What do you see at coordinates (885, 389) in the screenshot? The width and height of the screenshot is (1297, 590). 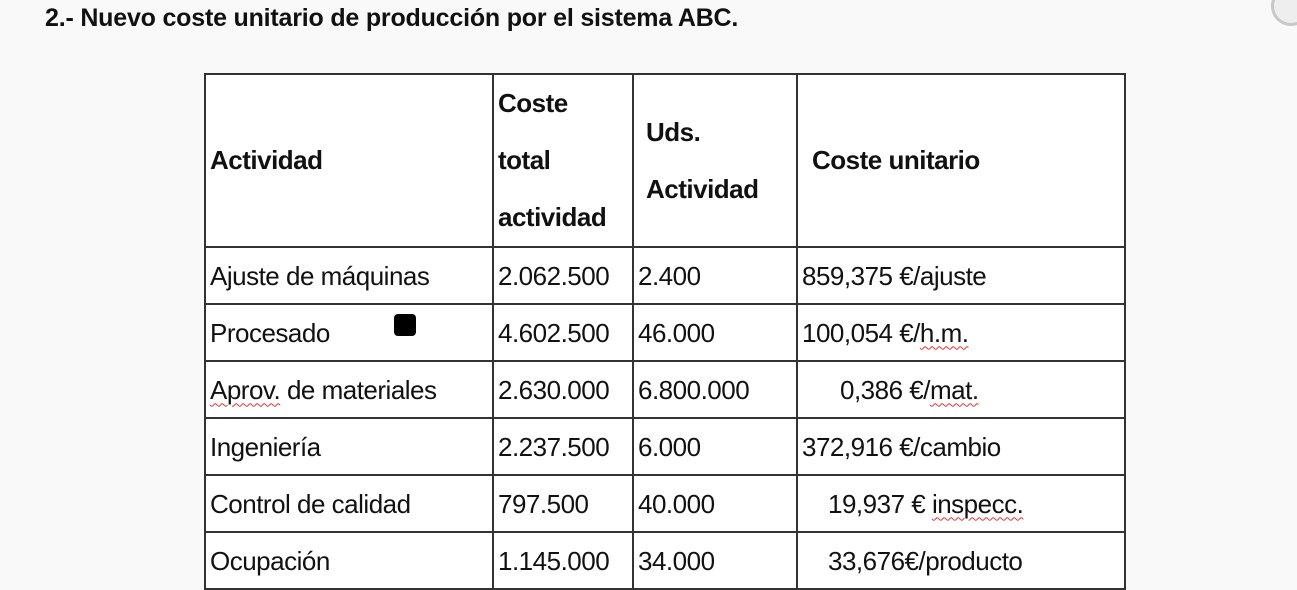 I see `coste-unitario-value: 0,386 €/` at bounding box center [885, 389].